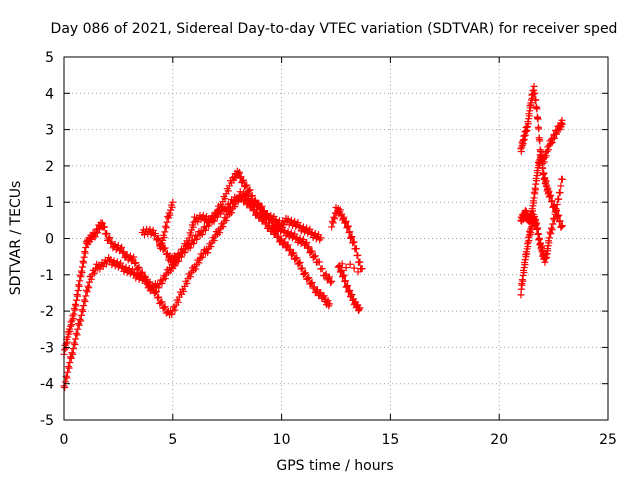 Image resolution: width=640 pixels, height=480 pixels. I want to click on x-axis-title: GPS time / hours, so click(334, 466).